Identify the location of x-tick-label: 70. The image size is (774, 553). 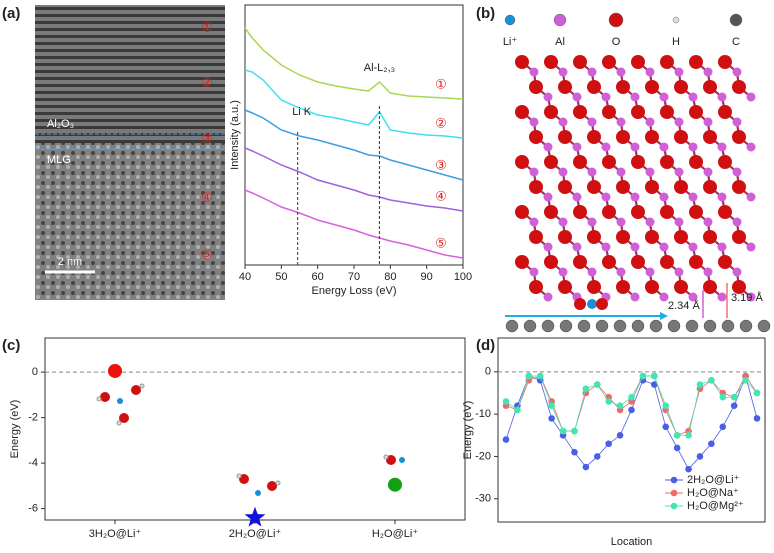
(354, 277).